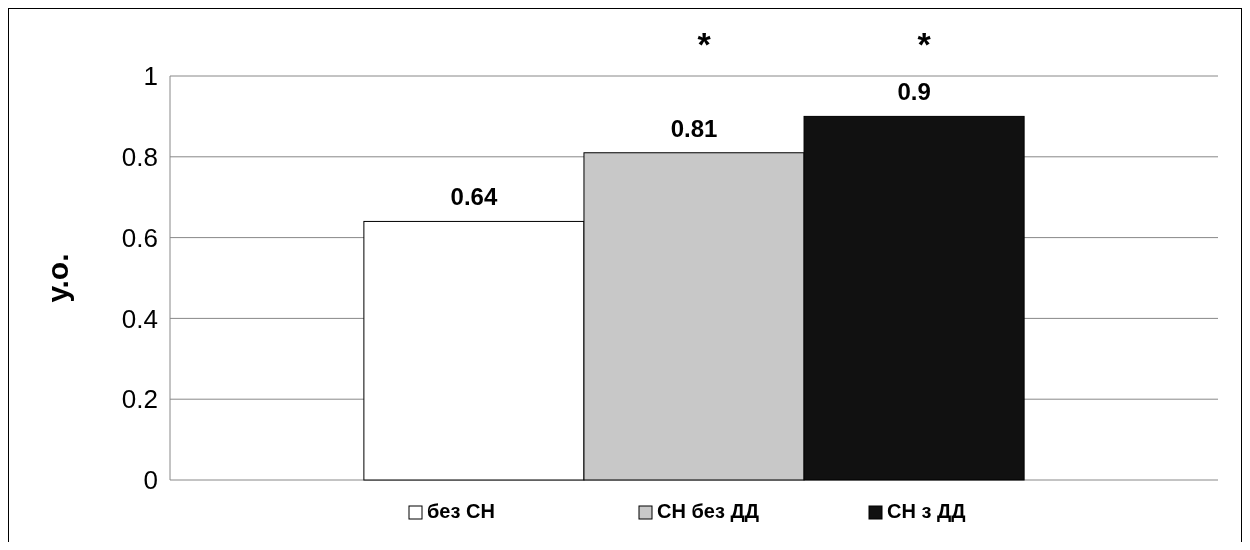 Image resolution: width=1250 pixels, height=550 pixels. I want to click on y-tick-label: 0.4, so click(139, 318).